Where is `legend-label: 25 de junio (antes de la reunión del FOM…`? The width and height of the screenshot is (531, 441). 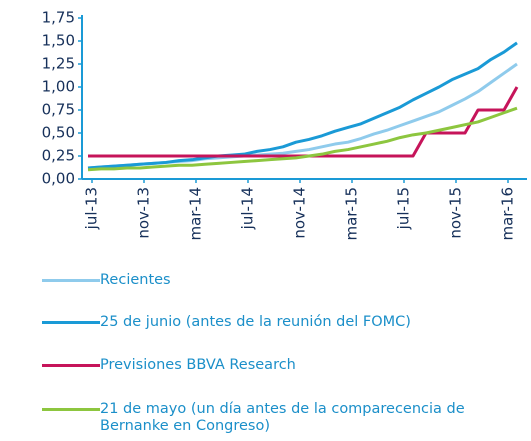
legend-label: 25 de junio (antes de la reunión del FOM… is located at coordinates (255, 322).